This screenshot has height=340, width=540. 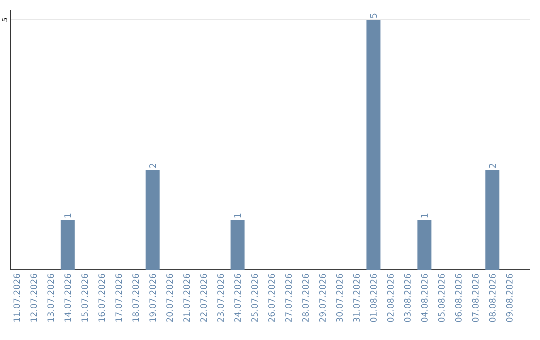 What do you see at coordinates (407, 298) in the screenshot?
I see `x-tick-label: 03.08.2026` at bounding box center [407, 298].